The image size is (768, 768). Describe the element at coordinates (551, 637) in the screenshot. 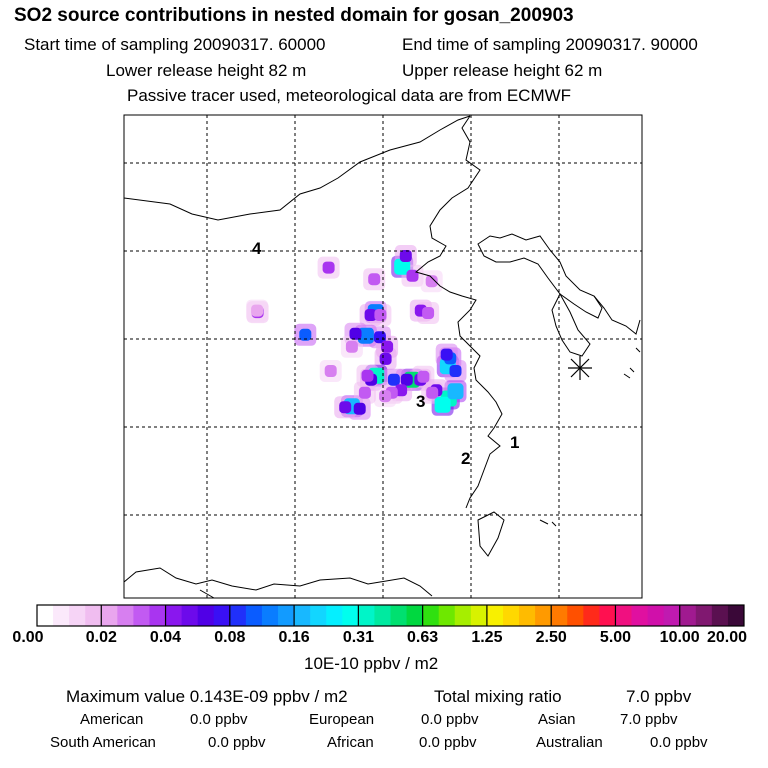

I see `colorbar-tick-label: 2.50` at that location.